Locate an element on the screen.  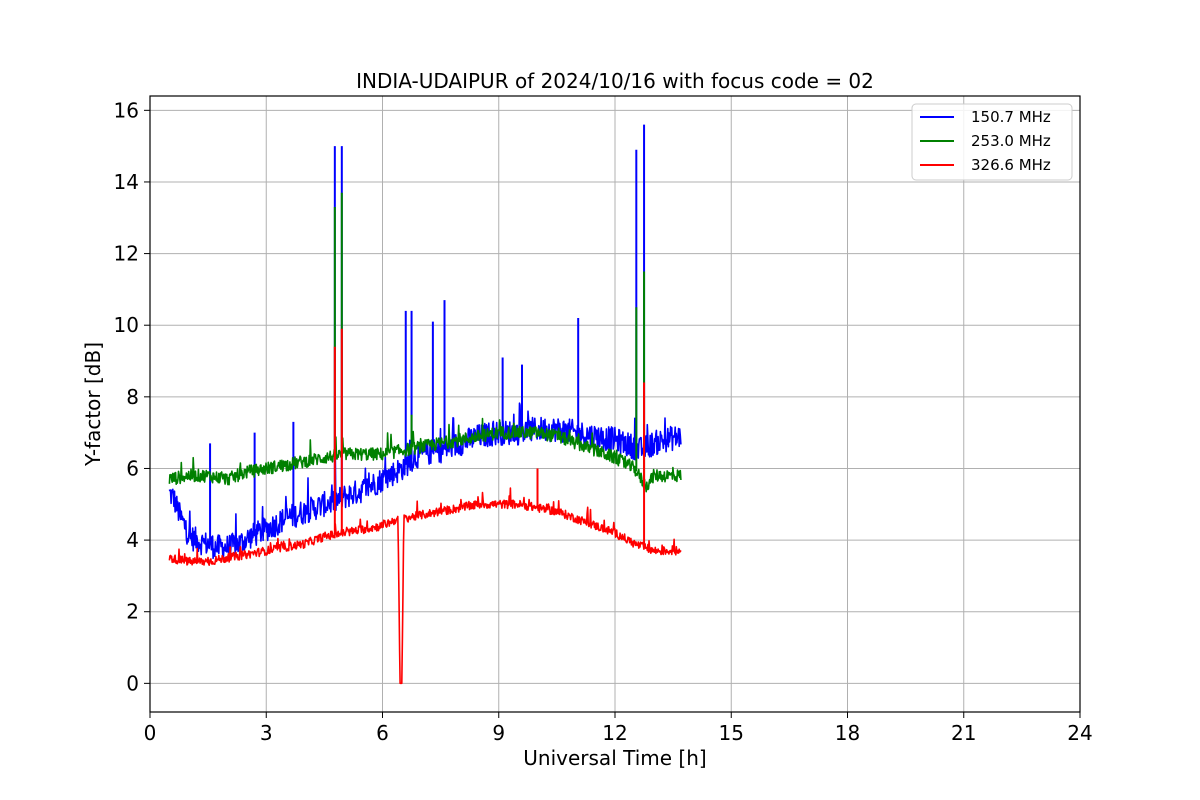
legend-box is located at coordinates (992, 142).